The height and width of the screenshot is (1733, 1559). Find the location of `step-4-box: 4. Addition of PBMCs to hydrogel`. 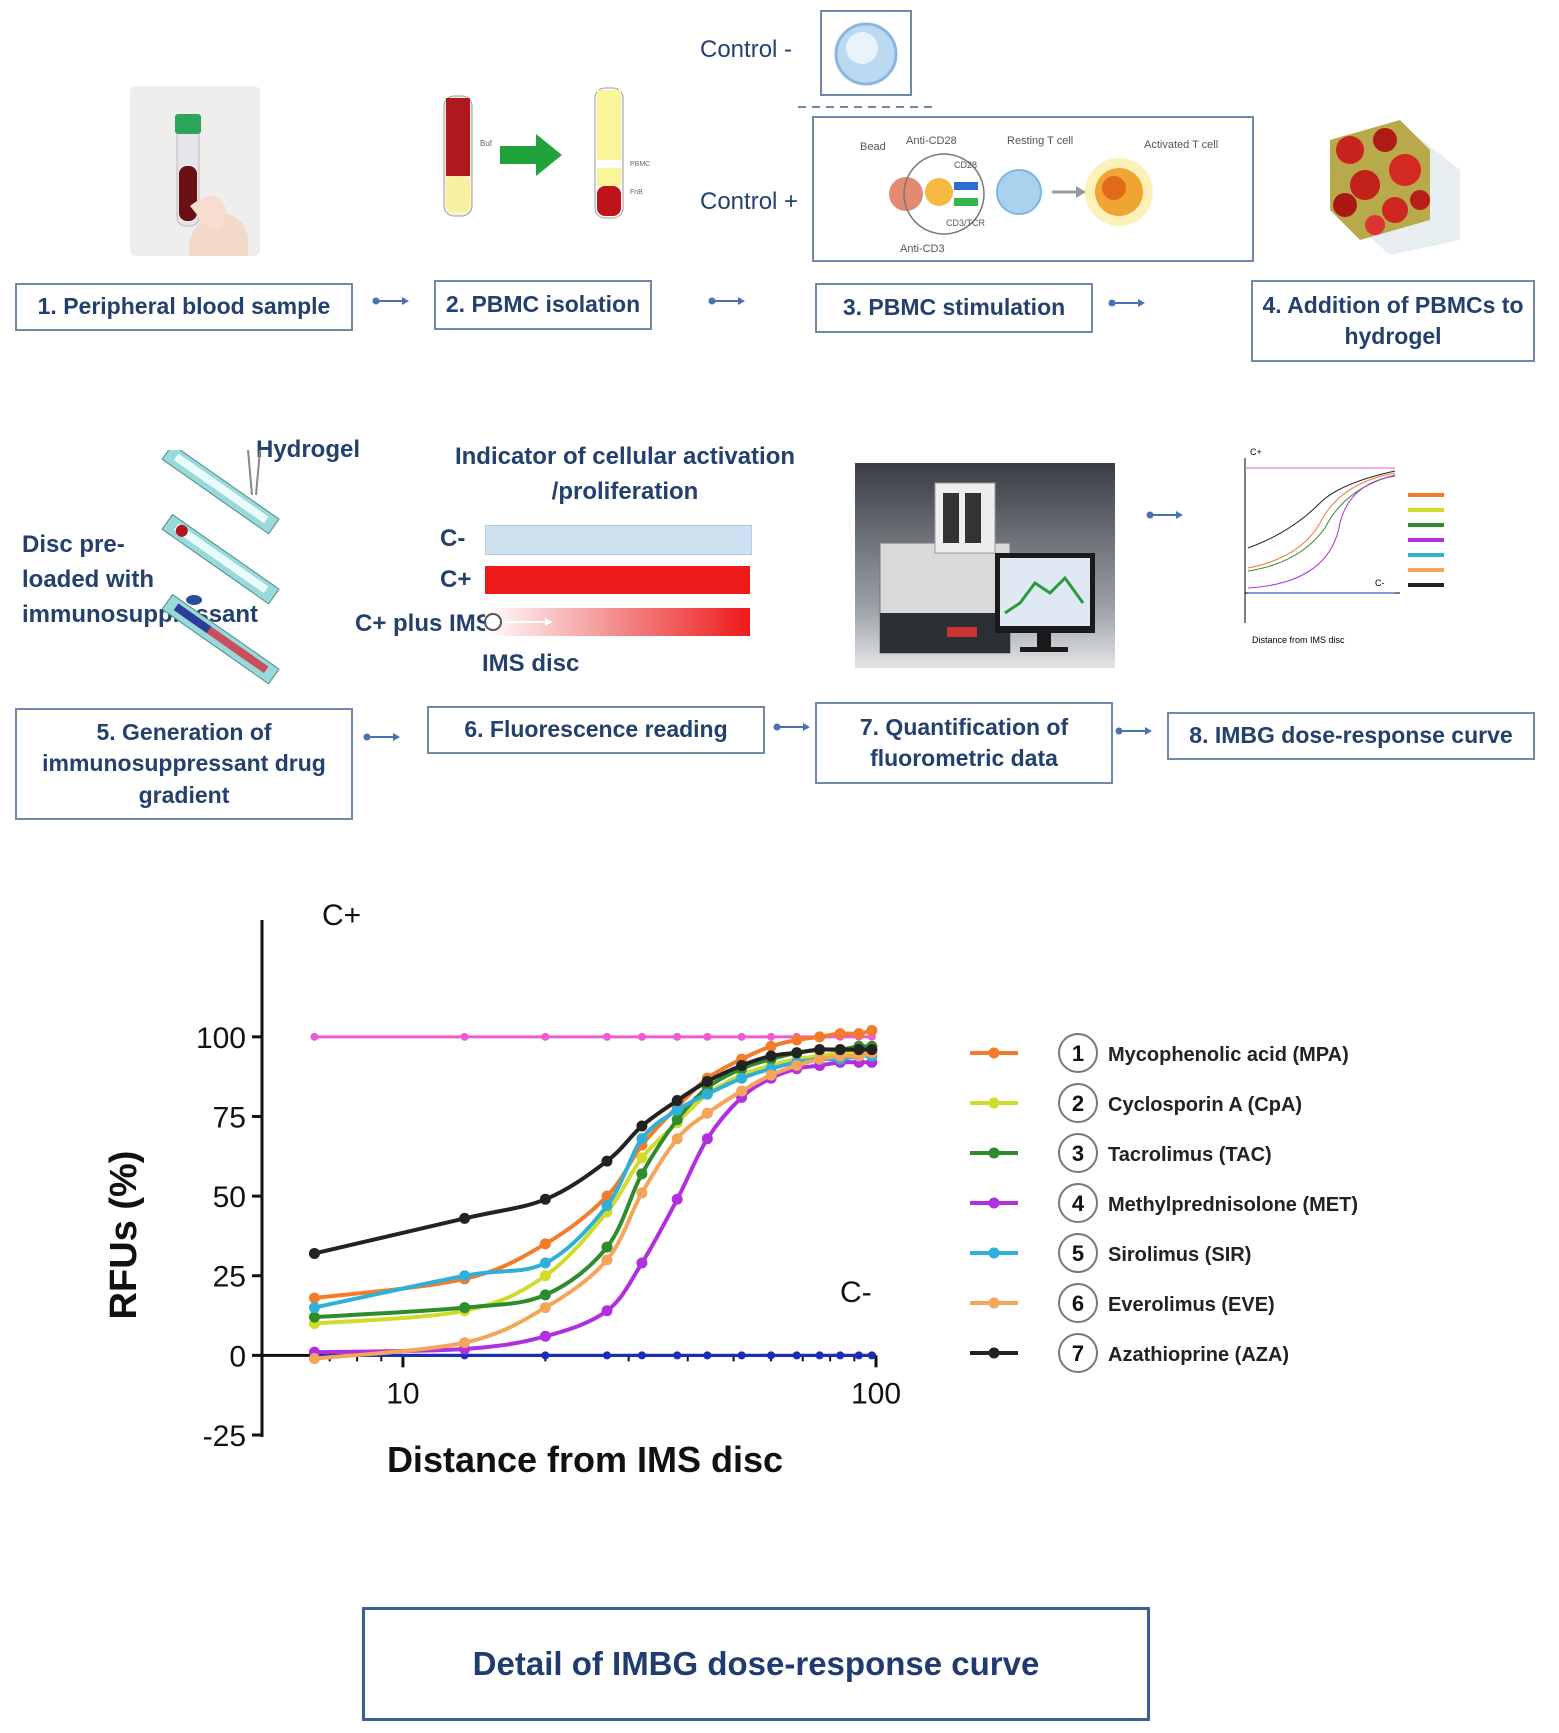

step-4-box: 4. Addition of PBMCs to hydrogel is located at coordinates (1393, 321).